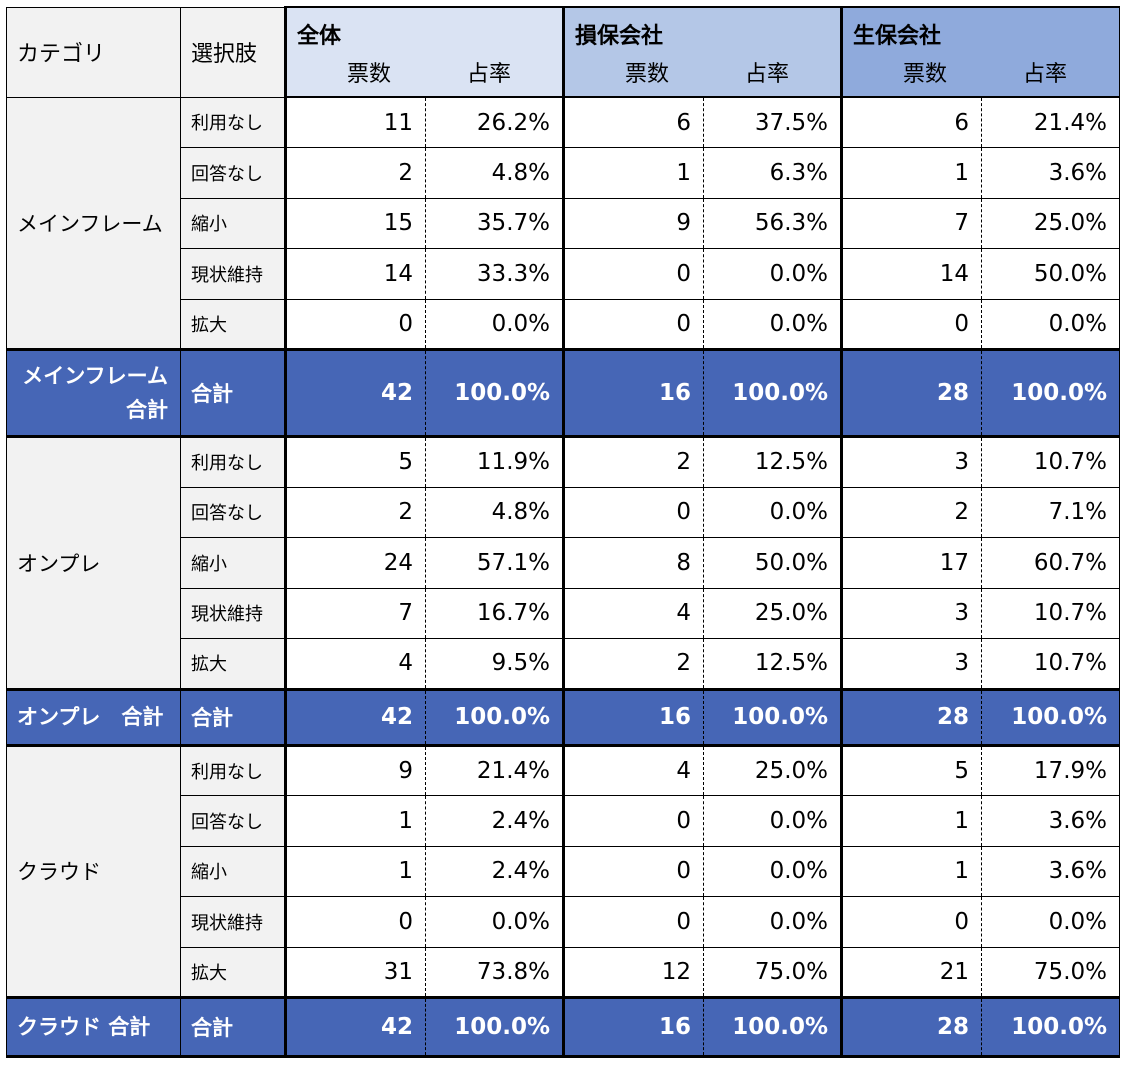 This screenshot has width=1131, height=1067. I want to click on table-row: 回答なし 2 4.8% 1 6.3% 1 3.6%, so click(563, 173).